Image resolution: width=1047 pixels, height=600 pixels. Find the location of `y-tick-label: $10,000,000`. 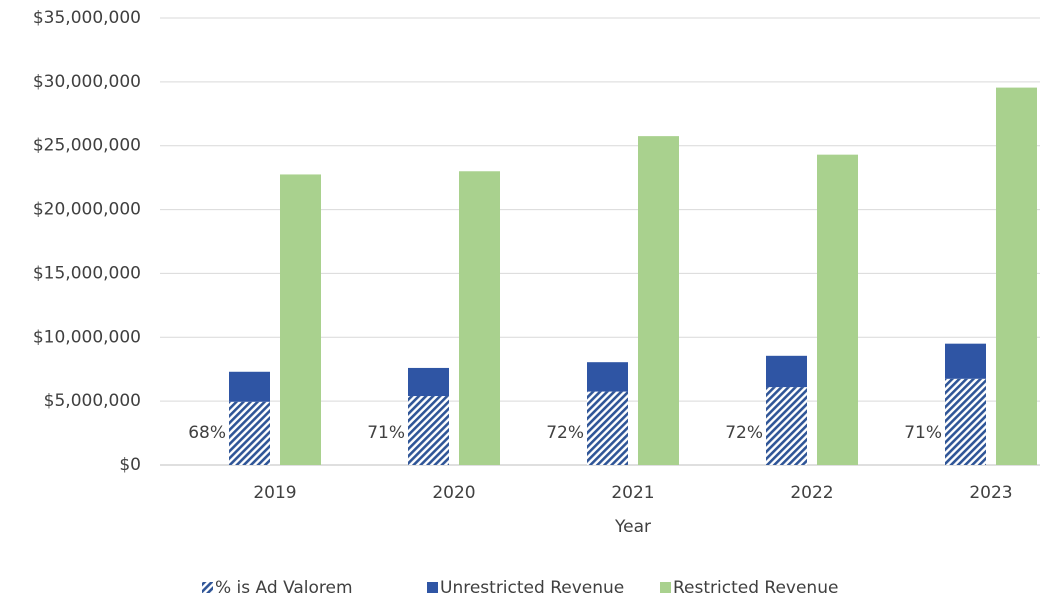

y-tick-label: $10,000,000 is located at coordinates (87, 337).